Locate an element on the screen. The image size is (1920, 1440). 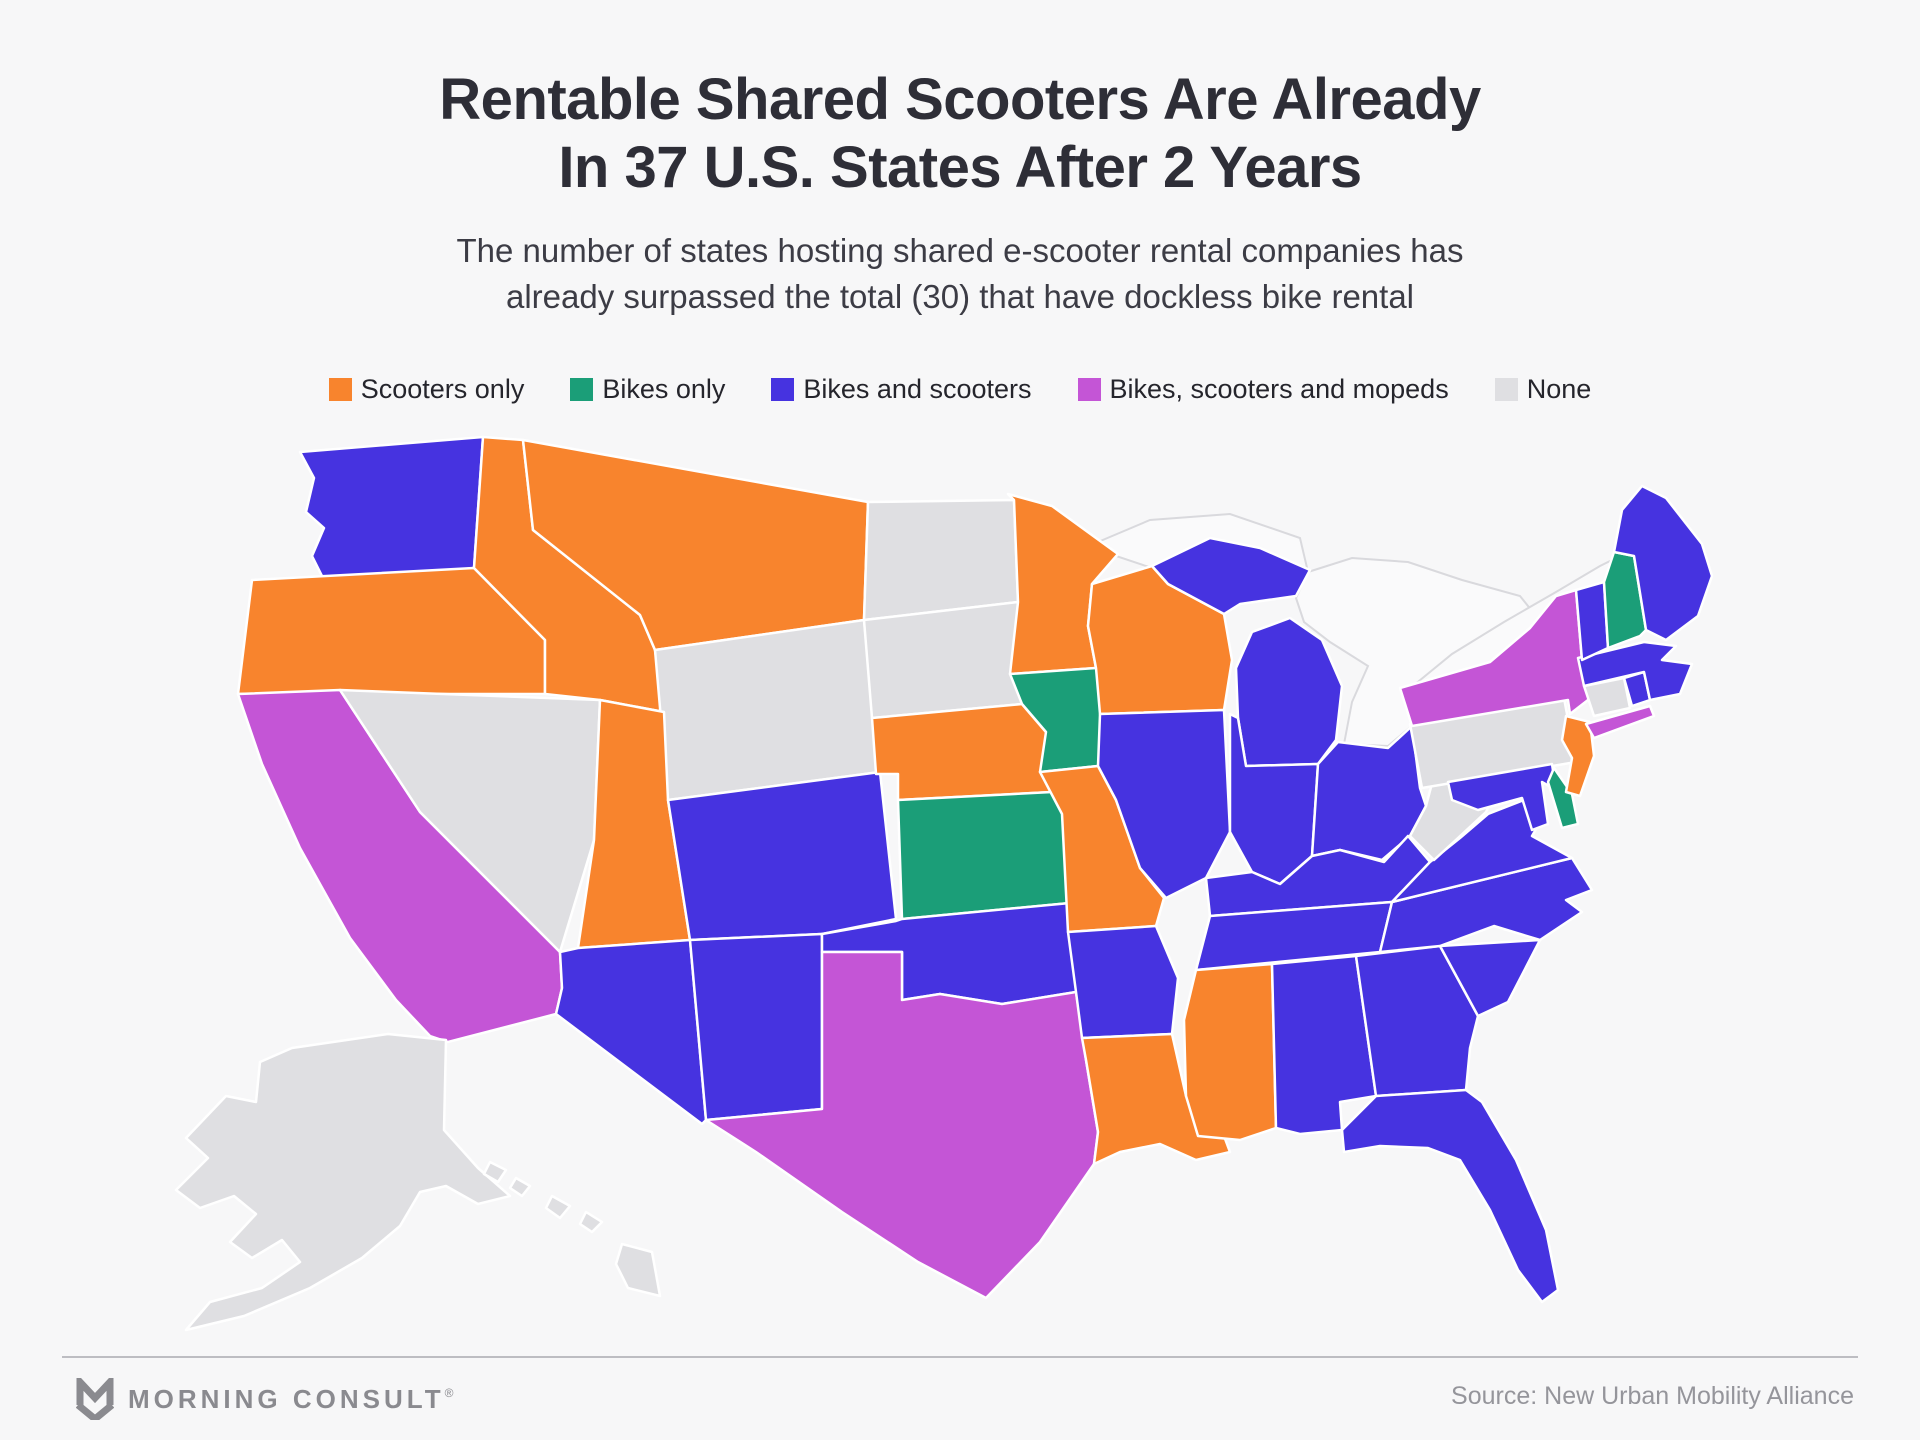
state-NM: New Mexico is located at coordinates (756, 1027).